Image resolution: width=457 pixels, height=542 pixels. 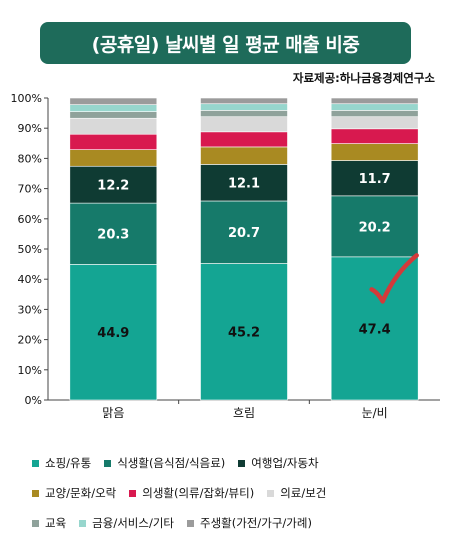 I want to click on legend-row: 교육 금융/서비스/기타 주생활(가전/가구/가례), so click(x=242, y=523).